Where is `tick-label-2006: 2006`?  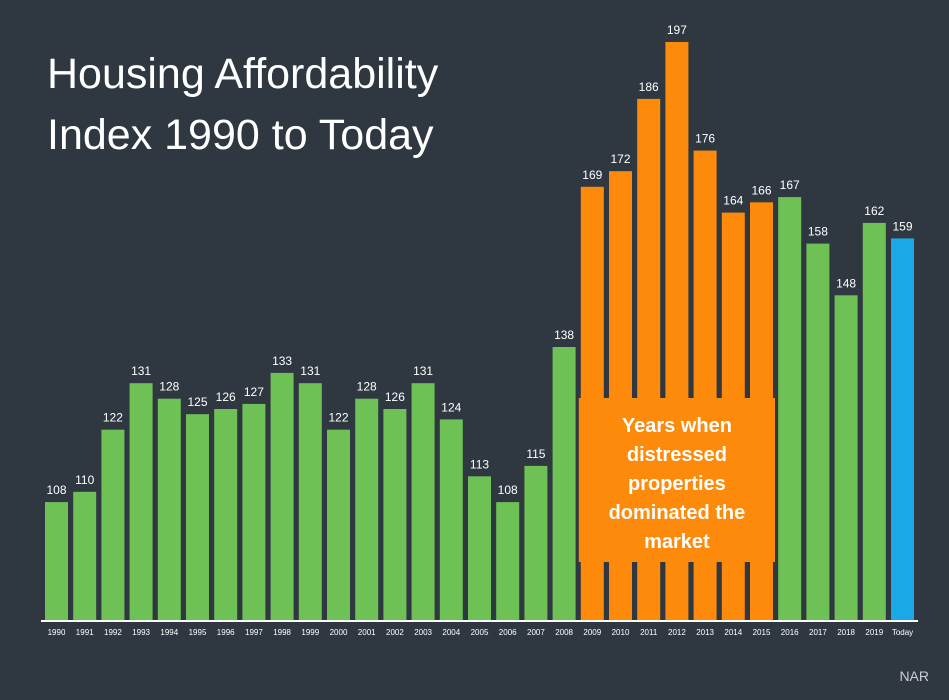 tick-label-2006: 2006 is located at coordinates (508, 632).